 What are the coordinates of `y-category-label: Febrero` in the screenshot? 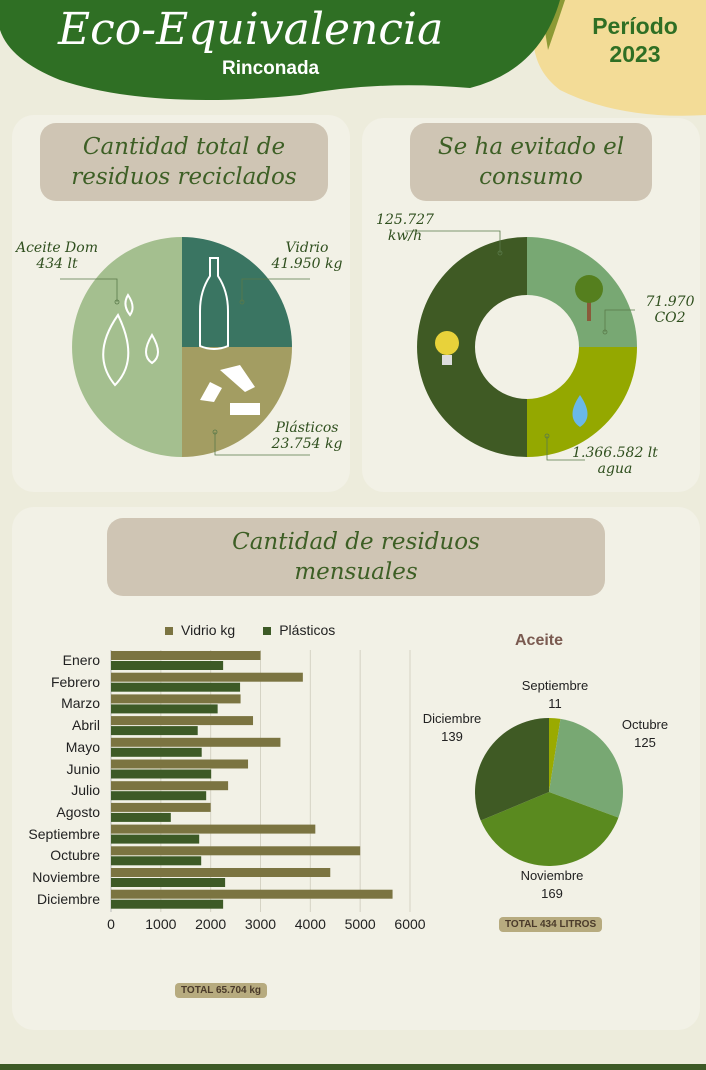 It's located at (75, 681).